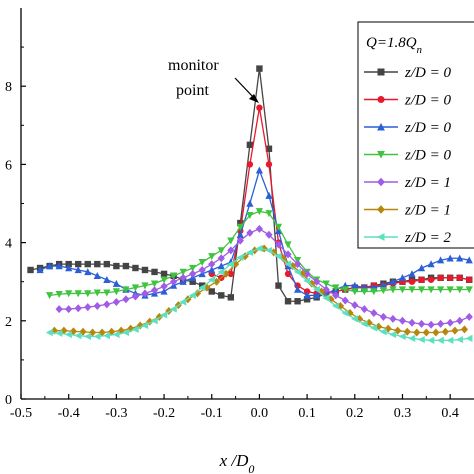  I want to click on y-tick-label: 4, so click(8, 244).